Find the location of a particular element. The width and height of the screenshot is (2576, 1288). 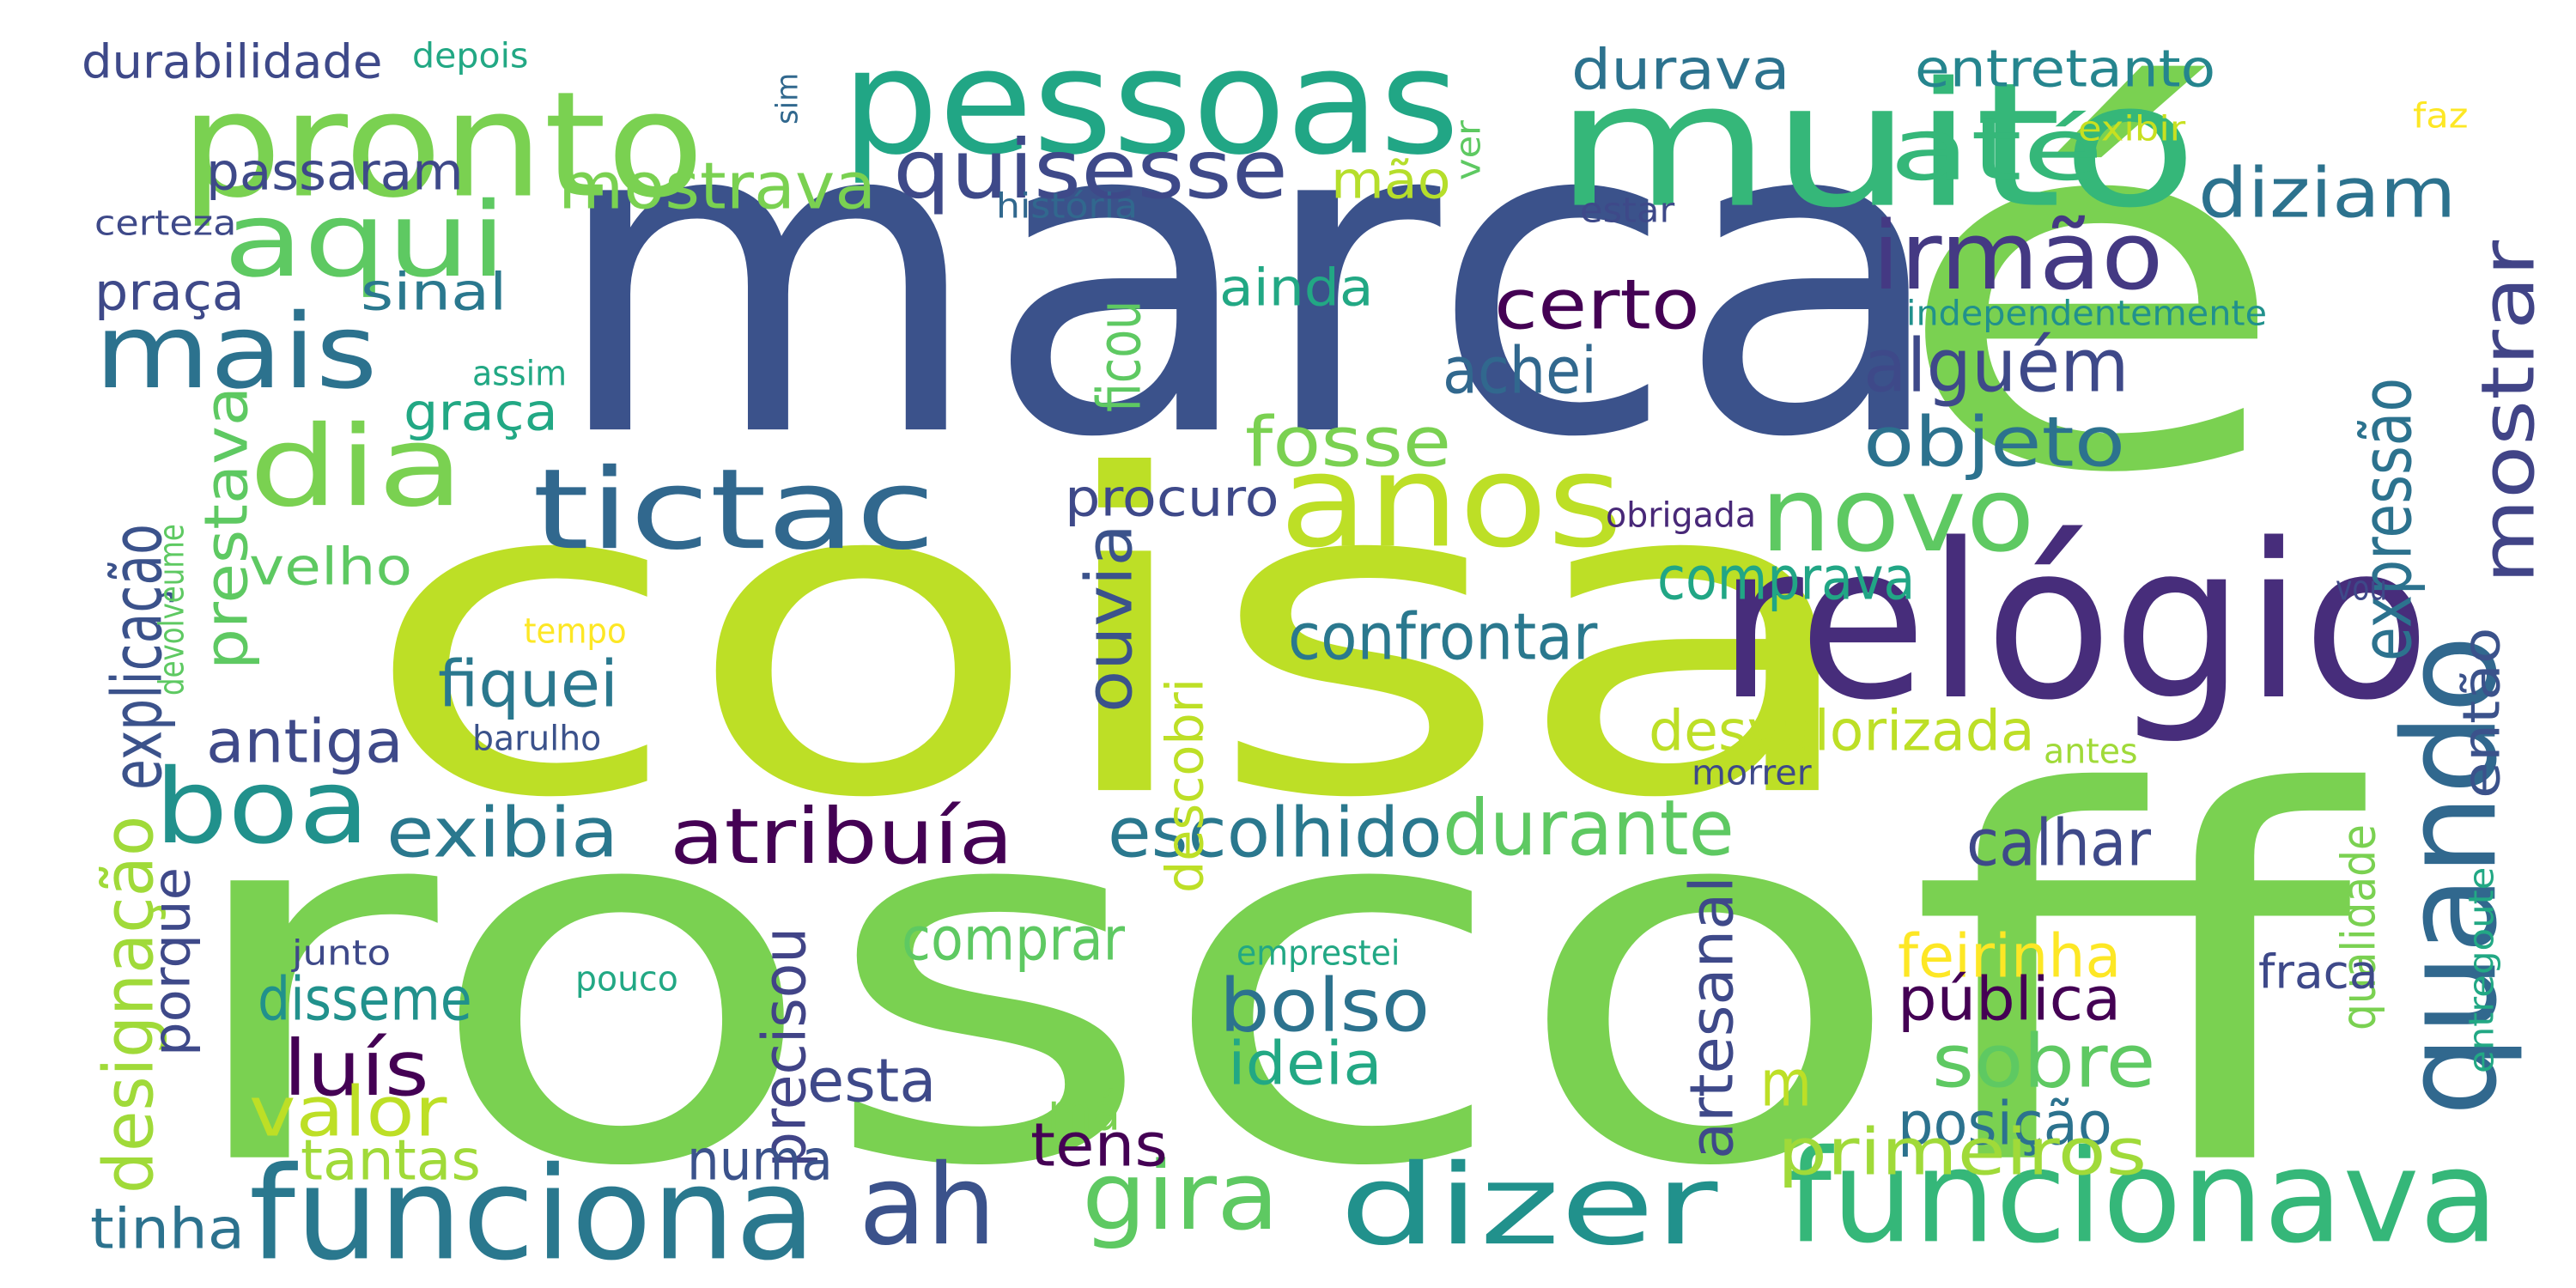

word-morrer: morrer is located at coordinates (1752, 772).